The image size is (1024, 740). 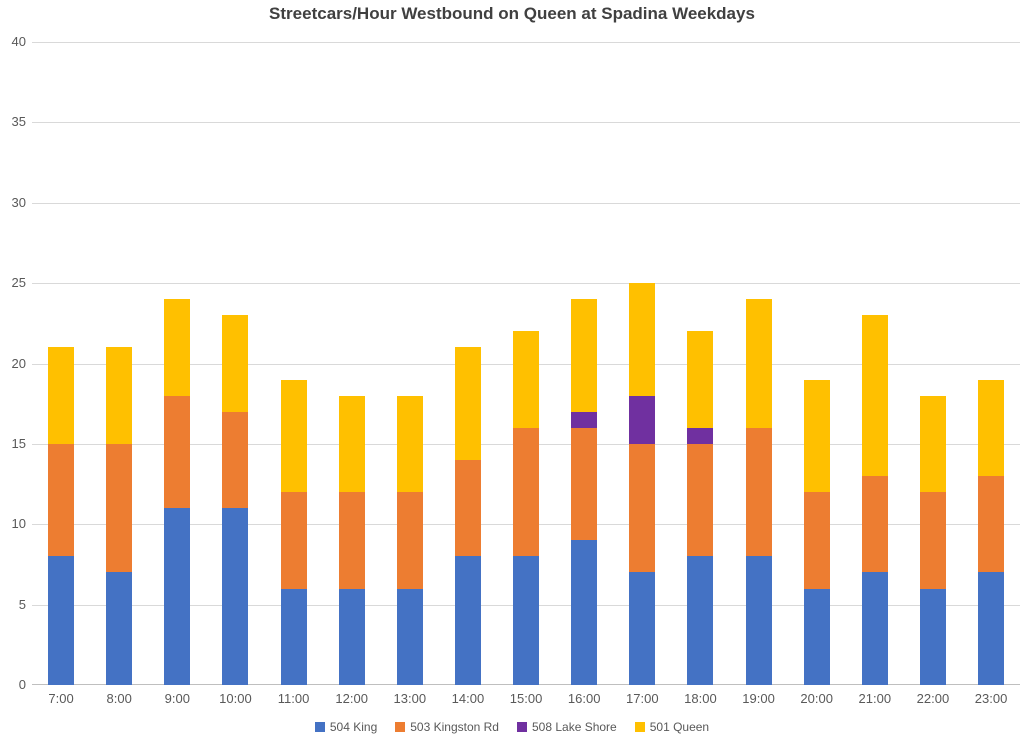 What do you see at coordinates (758, 492) in the screenshot?
I see `stacked-bar-1900` at bounding box center [758, 492].